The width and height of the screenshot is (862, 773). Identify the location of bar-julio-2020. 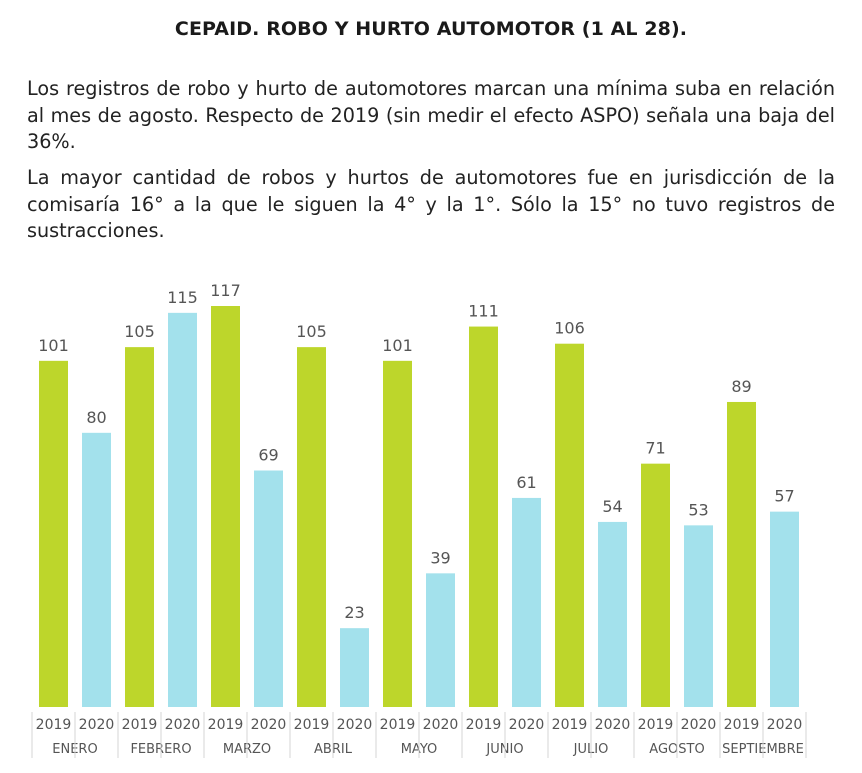
(612, 614).